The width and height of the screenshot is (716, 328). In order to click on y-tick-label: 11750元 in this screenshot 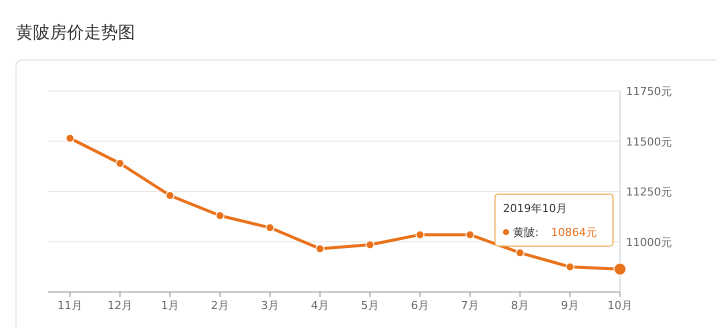, I will do `click(649, 91)`.